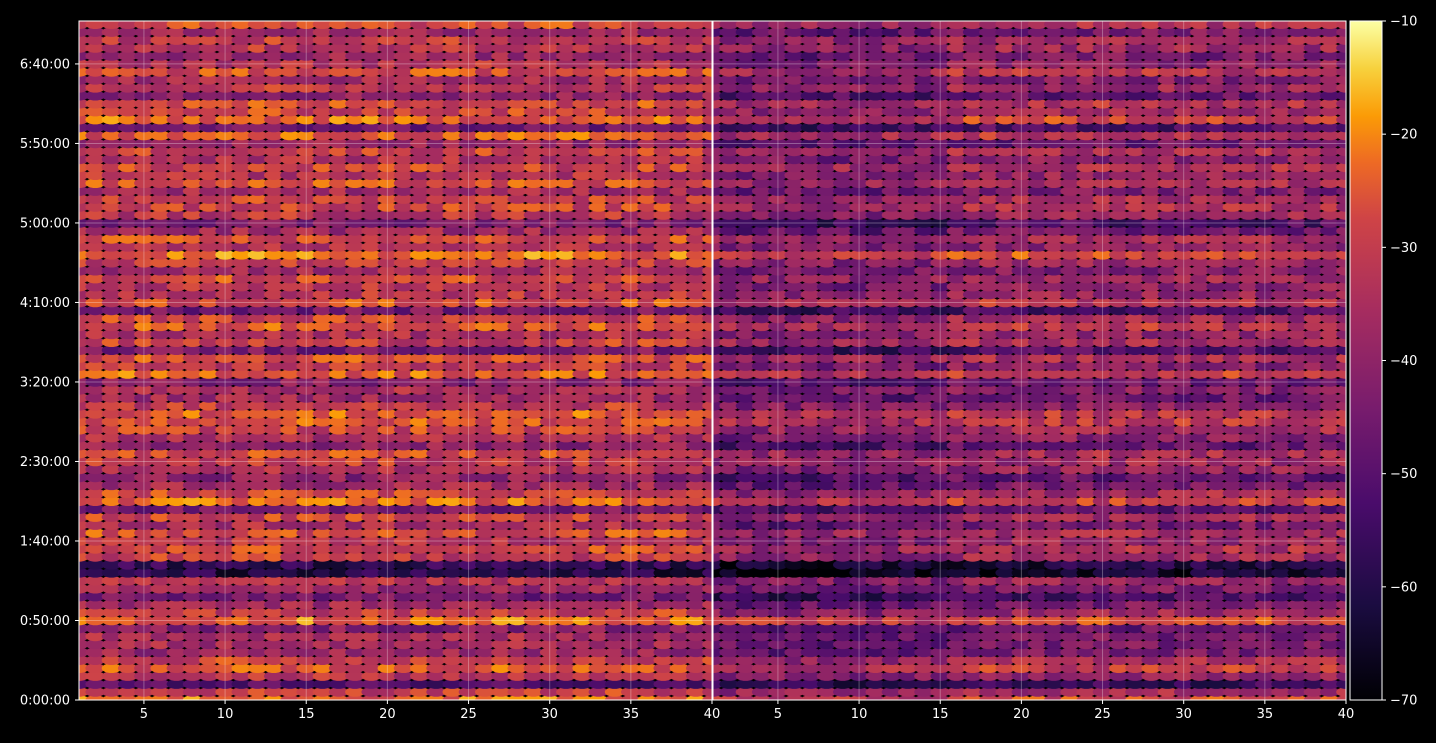  Describe the element at coordinates (225, 714) in the screenshot. I see `x-tick-label: 10` at that location.